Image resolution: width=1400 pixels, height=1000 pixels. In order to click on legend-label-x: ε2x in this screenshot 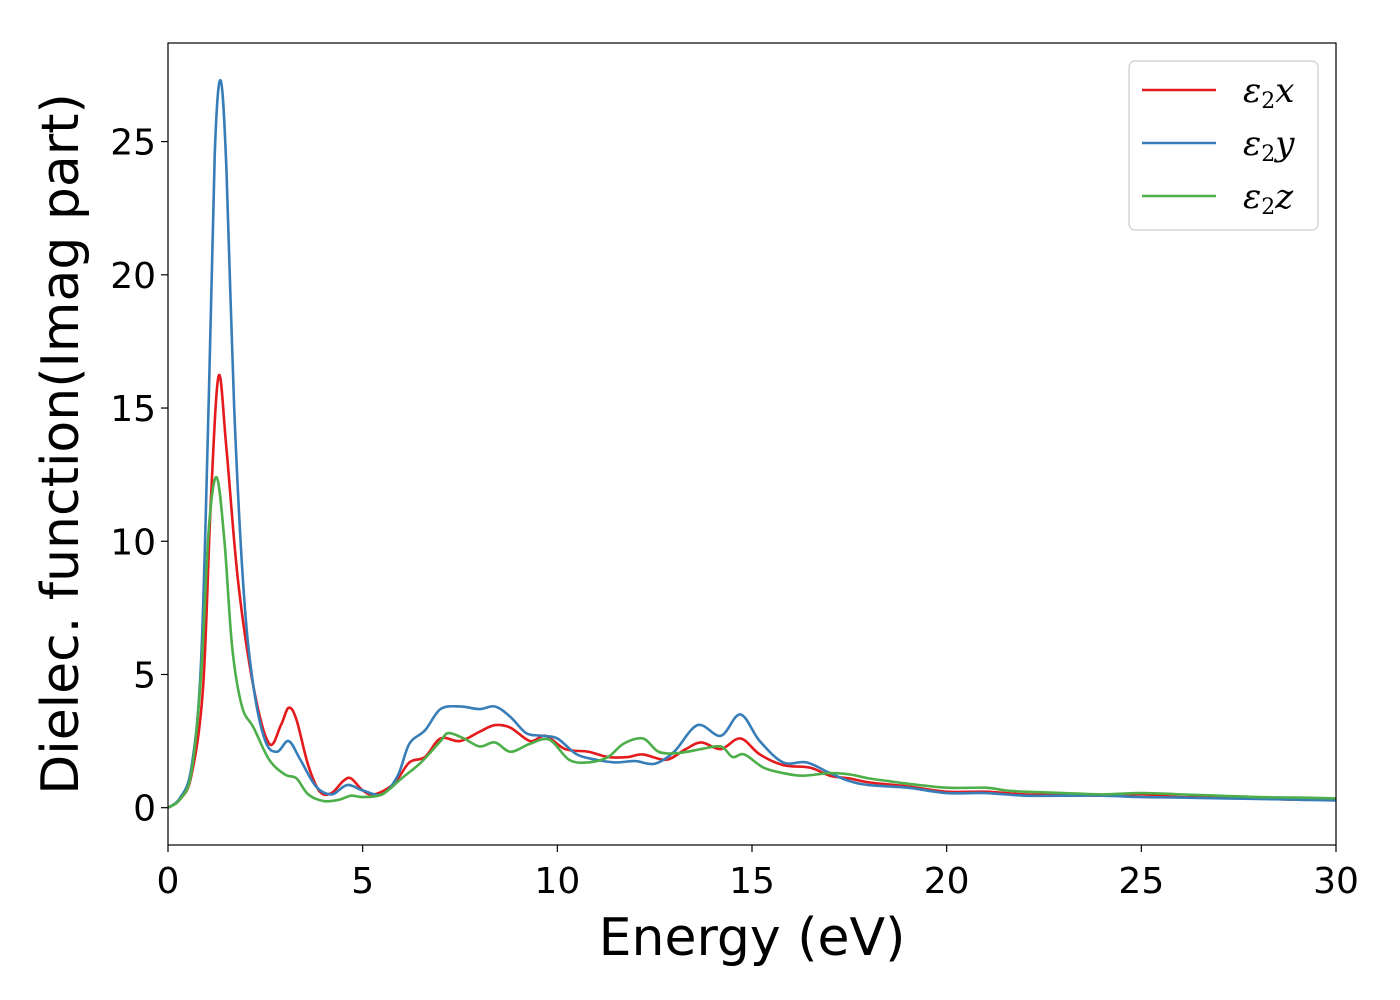, I will do `click(1268, 92)`.